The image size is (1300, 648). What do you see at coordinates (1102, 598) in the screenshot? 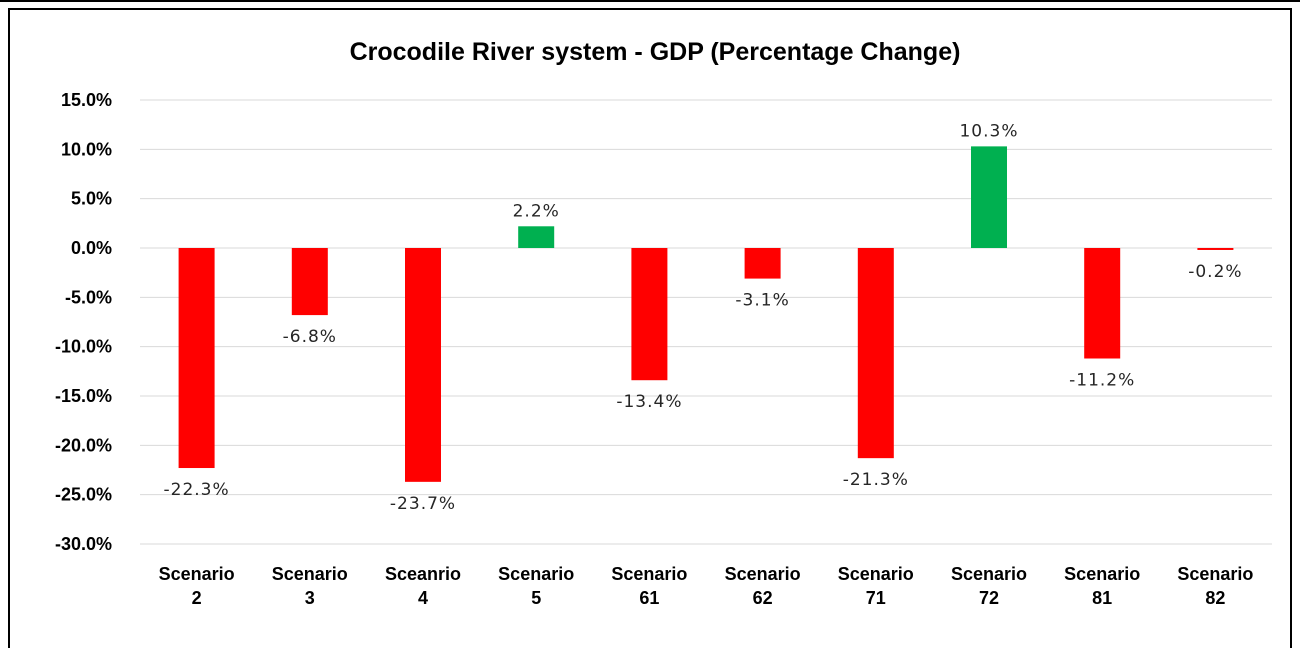
I see `x-tick-label: 81` at bounding box center [1102, 598].